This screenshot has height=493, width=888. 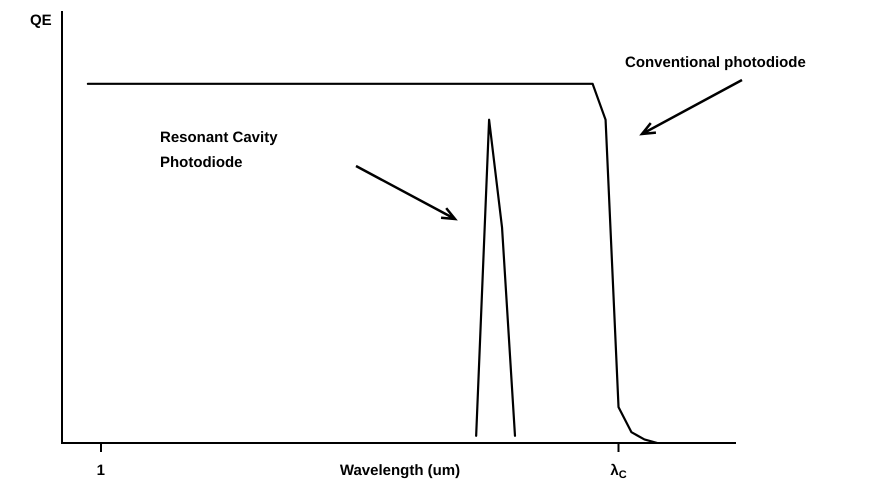 What do you see at coordinates (41, 21) in the screenshot?
I see `y-axis-title: QE` at bounding box center [41, 21].